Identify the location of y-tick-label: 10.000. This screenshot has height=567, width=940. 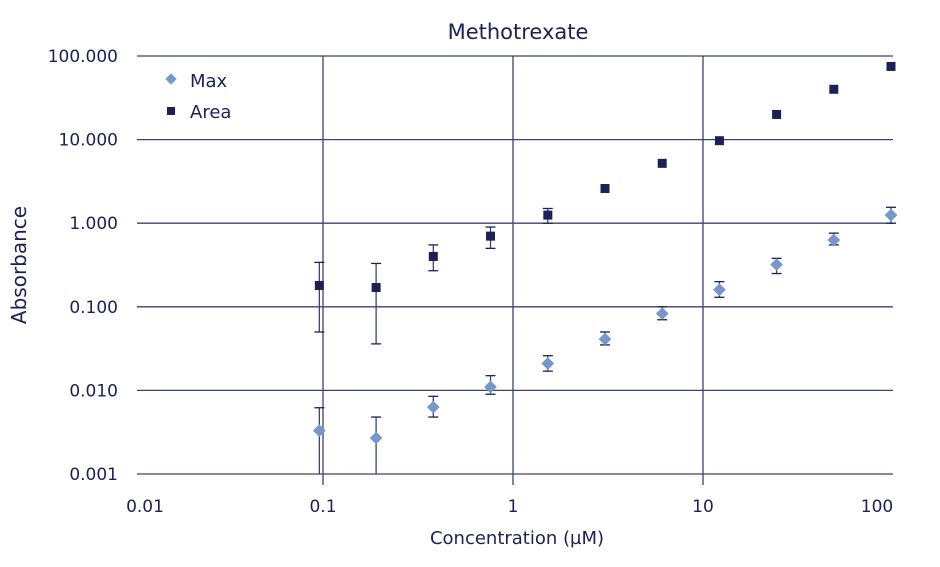
(88, 141).